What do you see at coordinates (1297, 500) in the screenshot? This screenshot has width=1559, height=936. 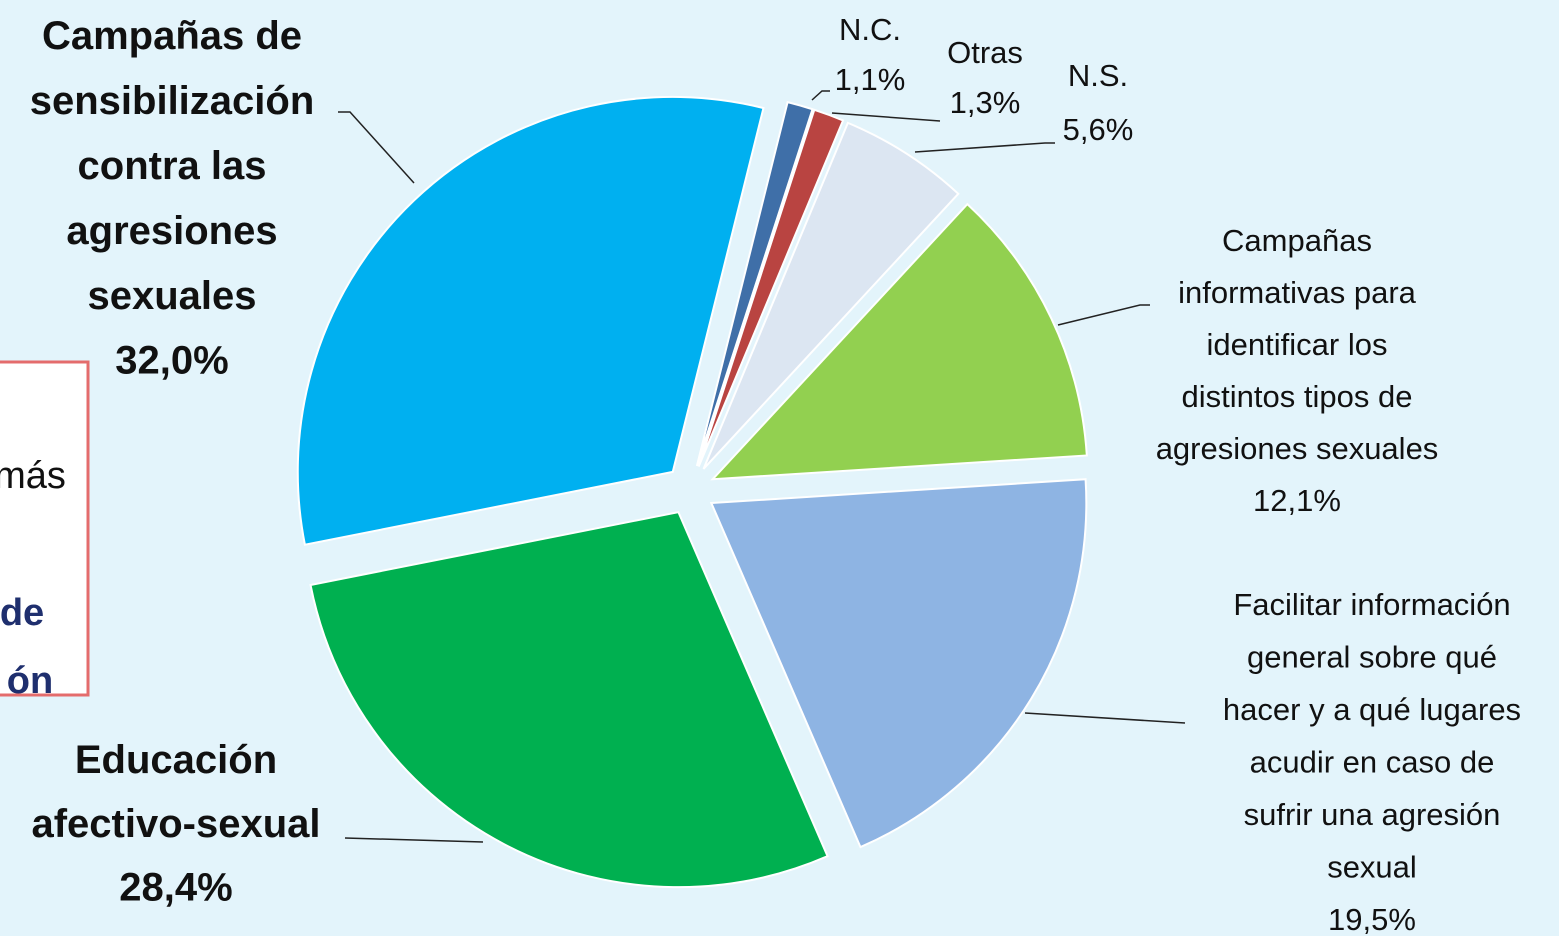 I see `value-label: 12,1%` at bounding box center [1297, 500].